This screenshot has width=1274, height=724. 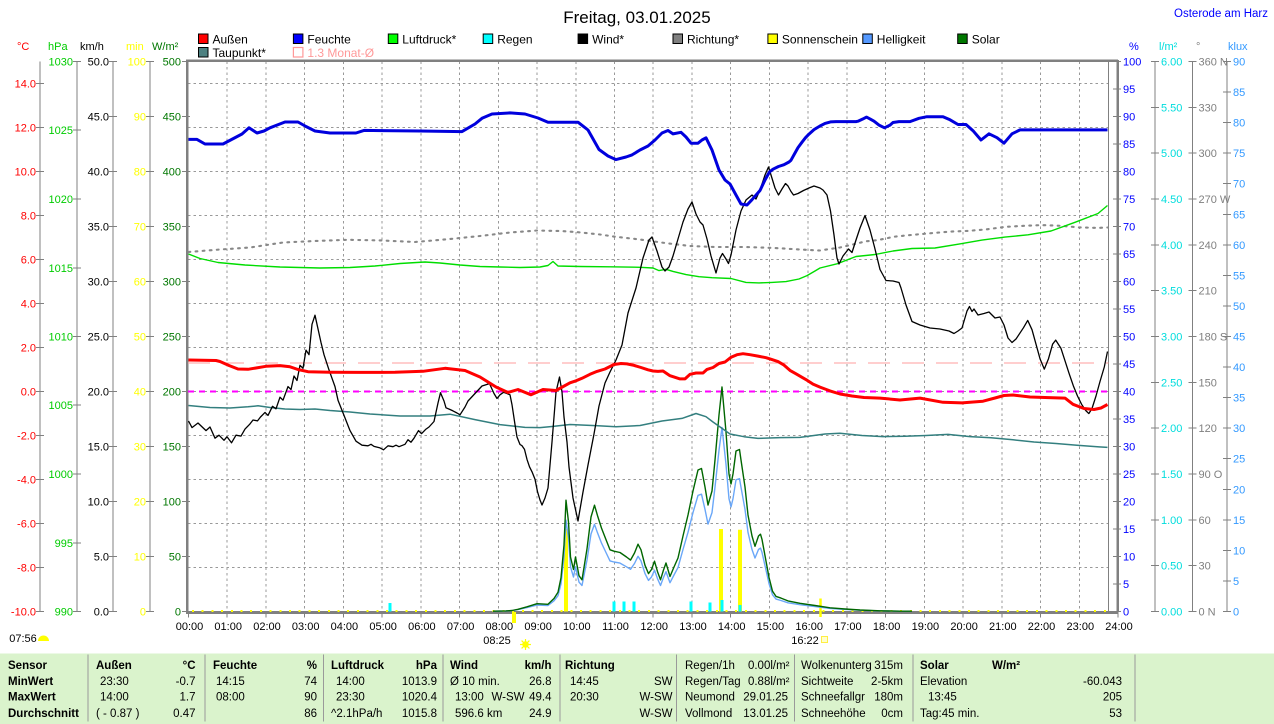 I want to click on svg-text: klux, so click(x=1238, y=47).